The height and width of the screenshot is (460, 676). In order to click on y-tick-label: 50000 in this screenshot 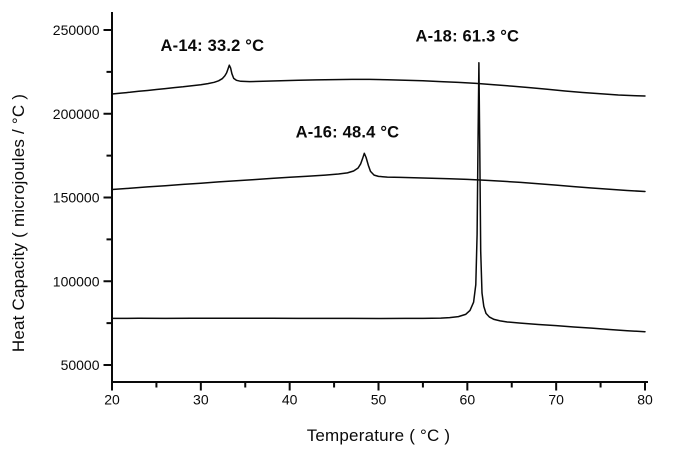, I will do `click(80, 365)`.